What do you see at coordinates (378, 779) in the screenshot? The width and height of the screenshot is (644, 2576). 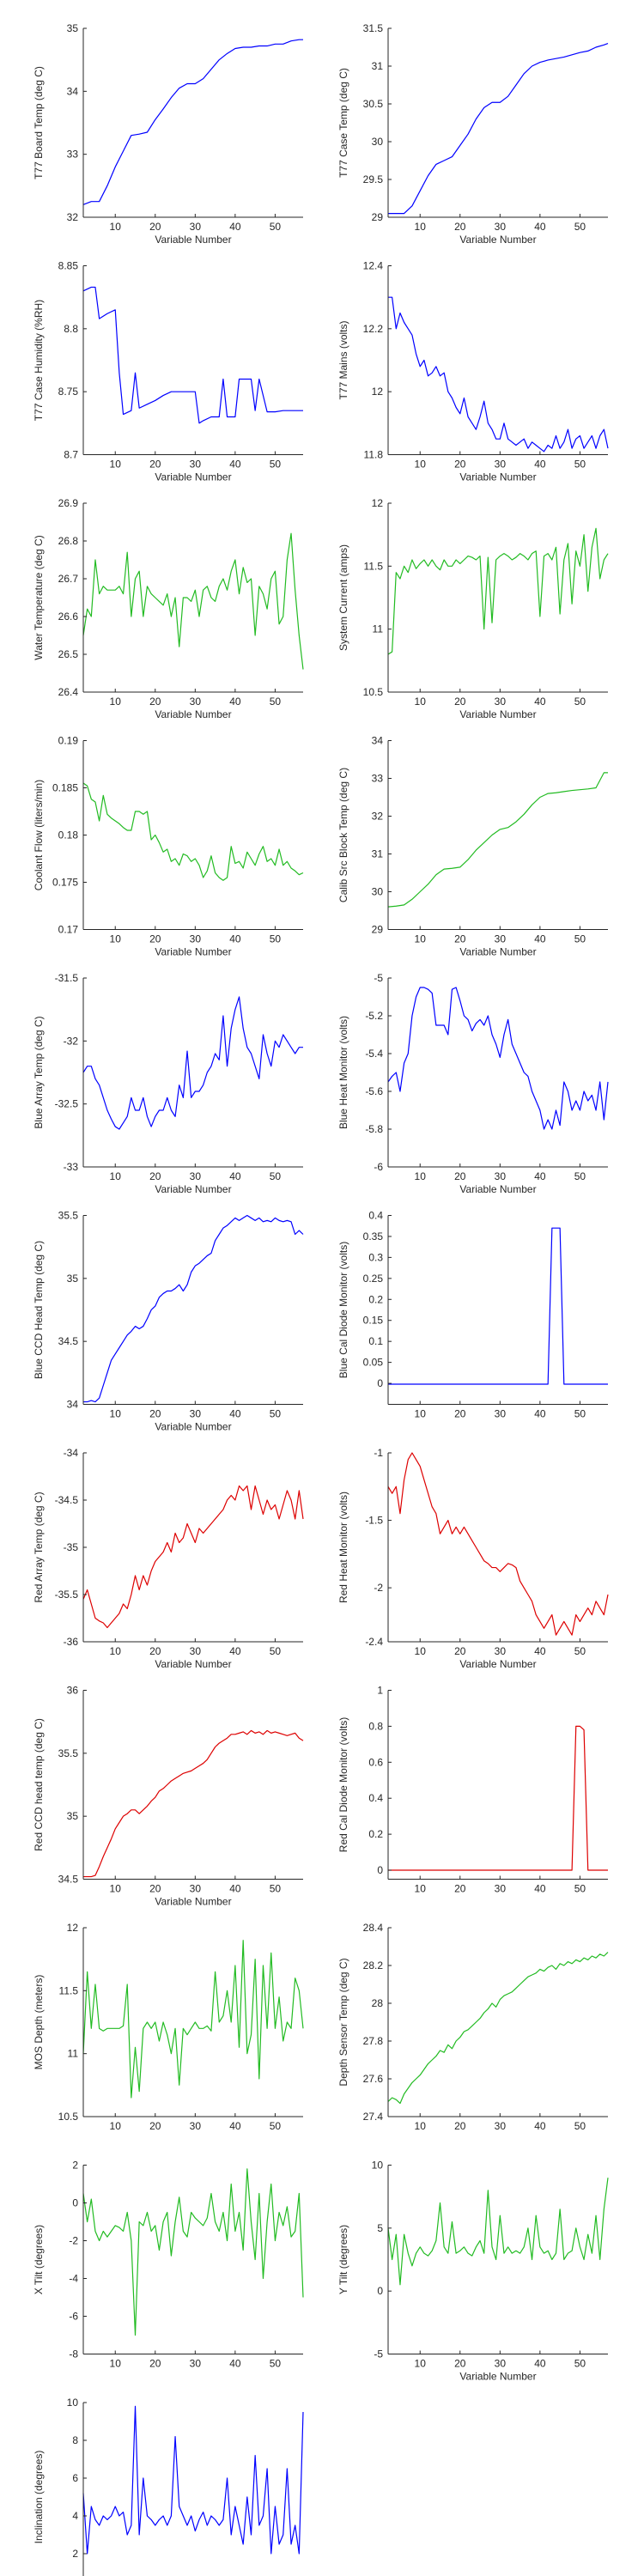 I see `y-tick-label: 33` at bounding box center [378, 779].